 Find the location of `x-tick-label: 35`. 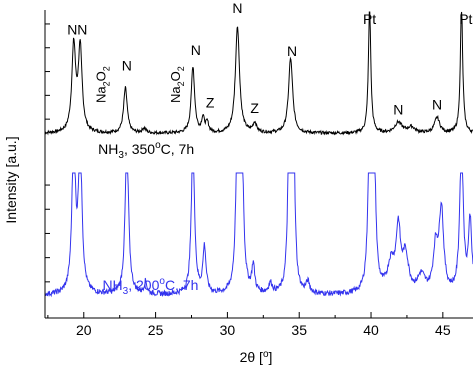

x-tick-label: 35 is located at coordinates (299, 330).